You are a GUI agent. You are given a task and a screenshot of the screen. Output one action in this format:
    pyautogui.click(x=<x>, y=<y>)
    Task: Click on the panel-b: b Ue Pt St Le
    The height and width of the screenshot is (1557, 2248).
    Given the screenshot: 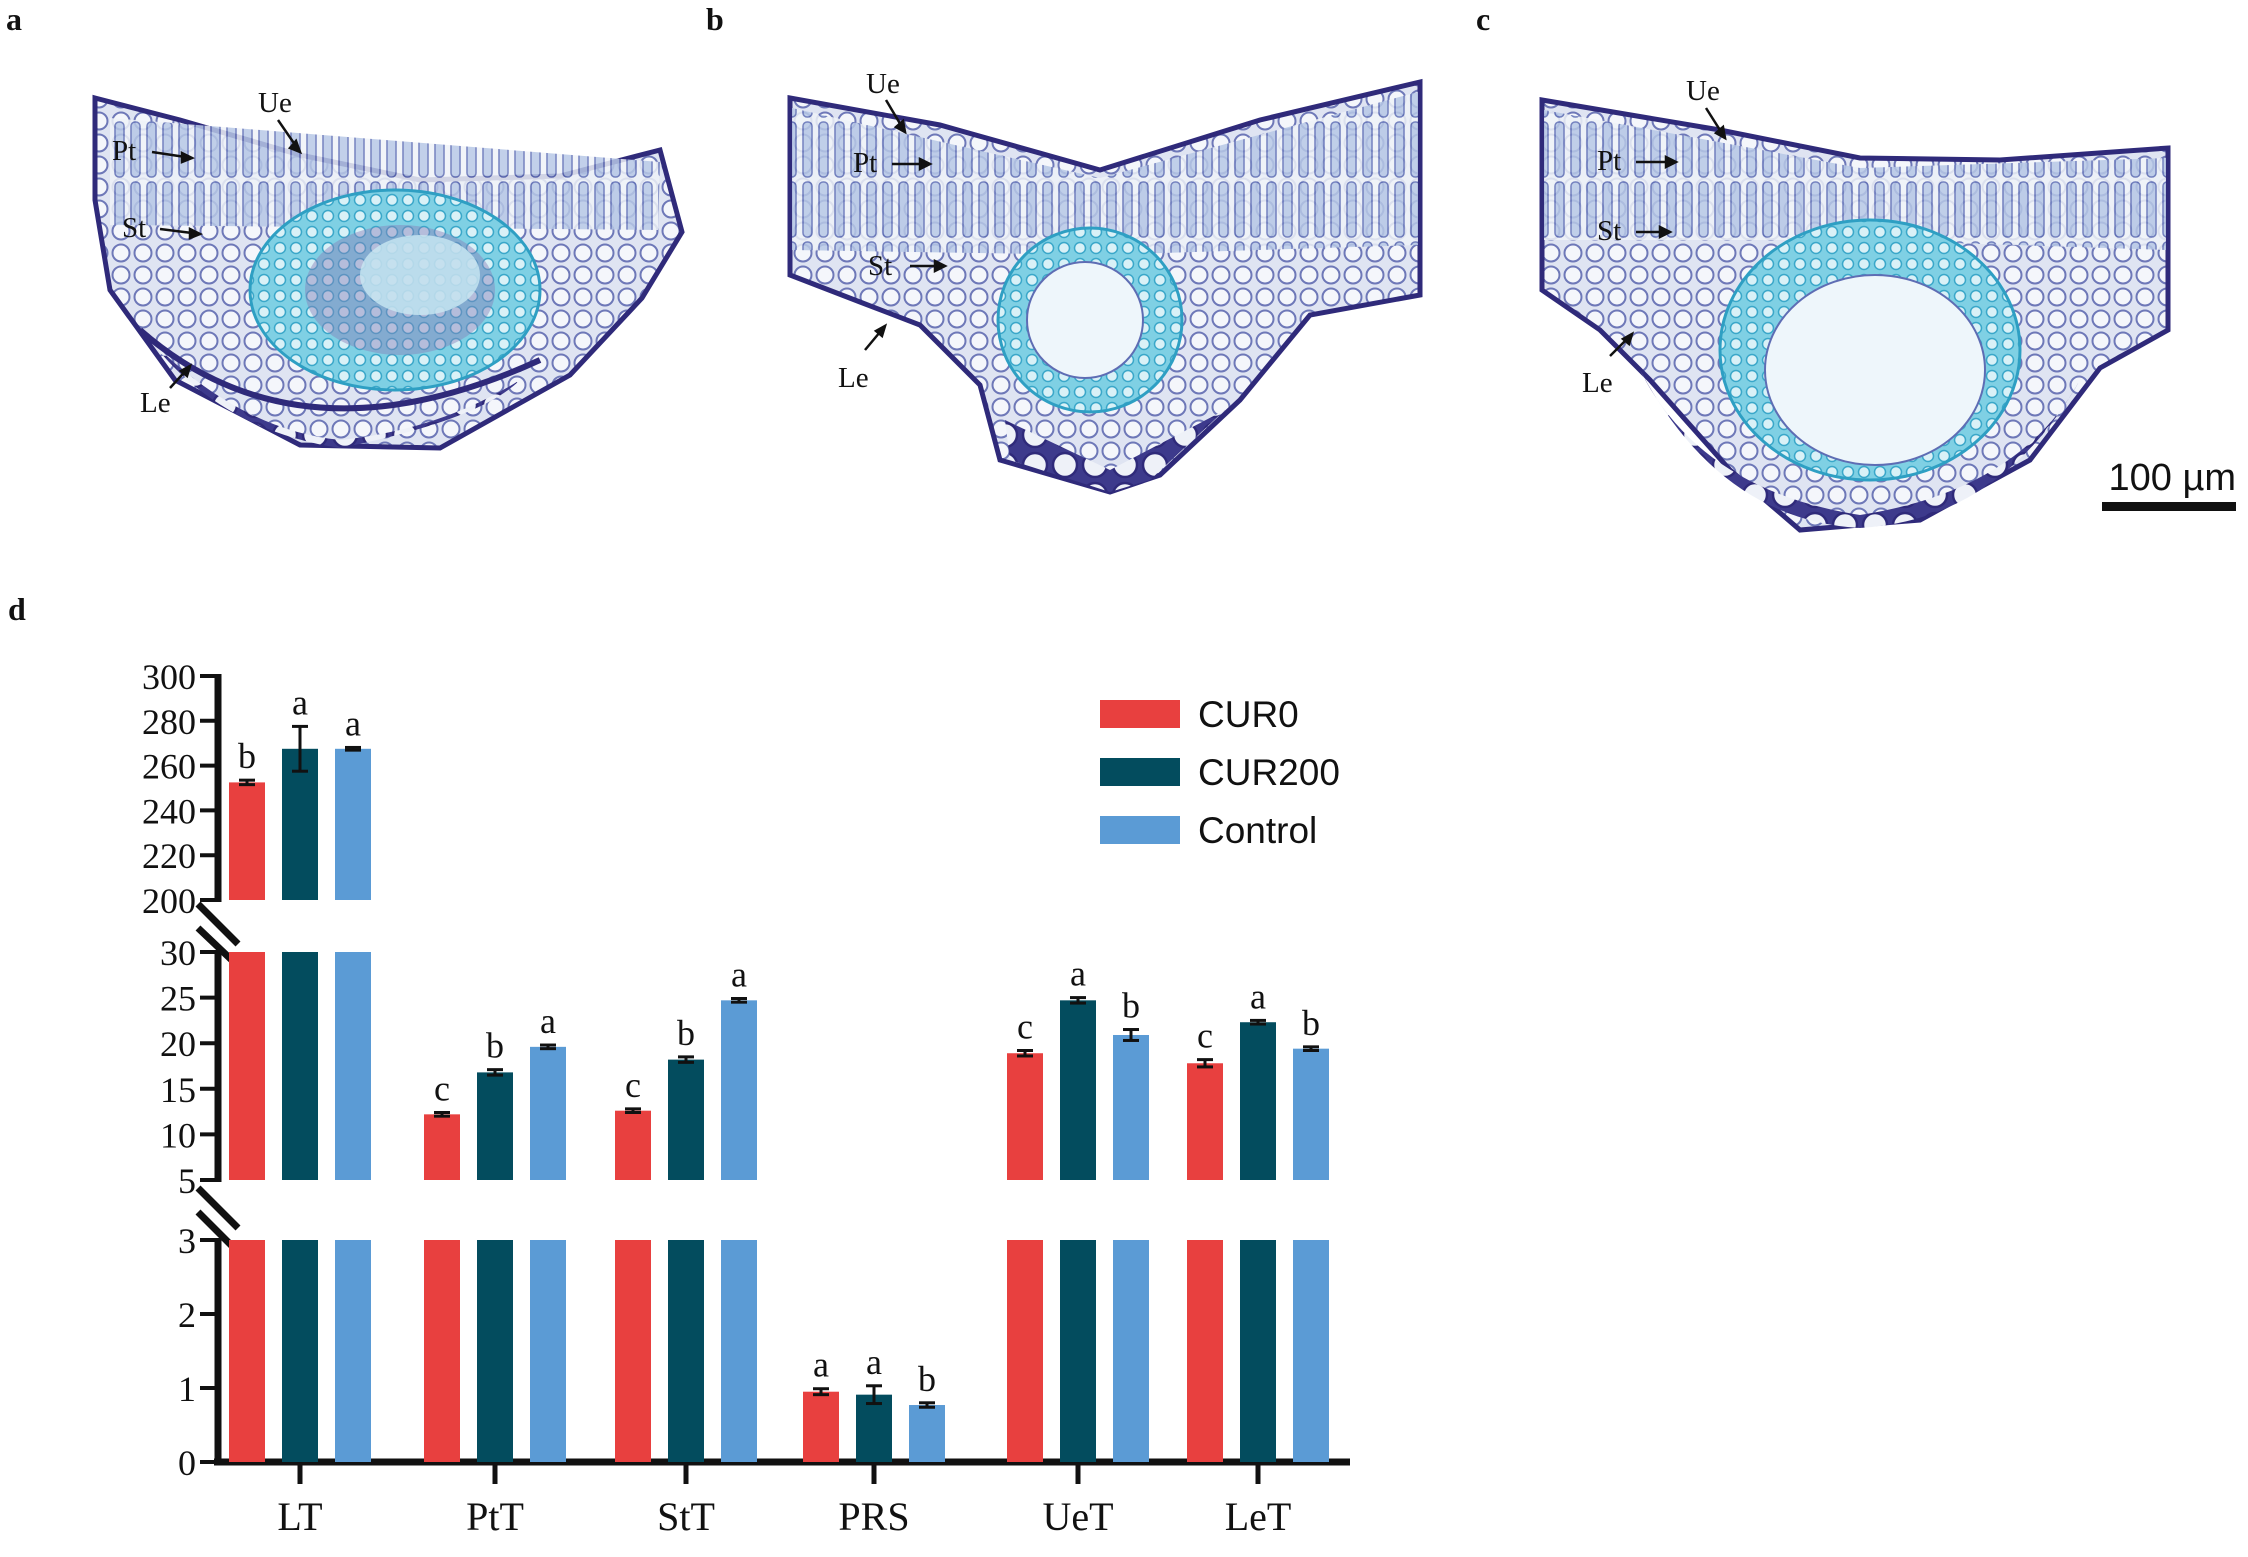 What is the action you would take?
    pyautogui.click(x=1064, y=248)
    